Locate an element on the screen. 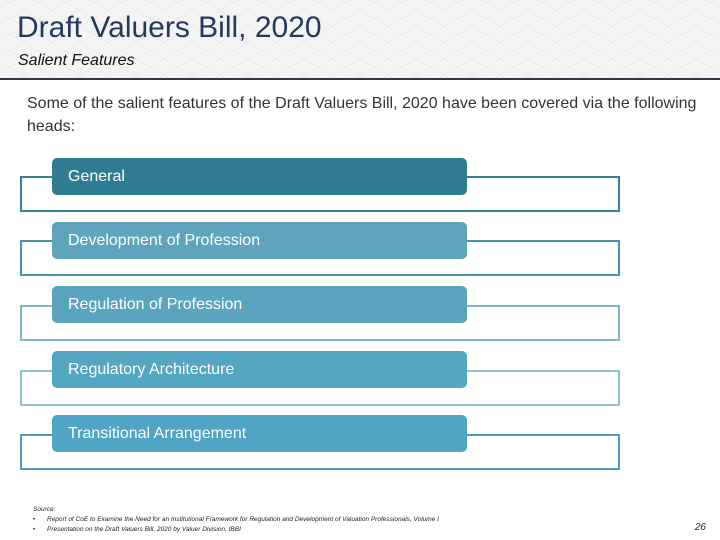  head-regulatory-architecture: Regulatory Architecture is located at coordinates (259, 369).